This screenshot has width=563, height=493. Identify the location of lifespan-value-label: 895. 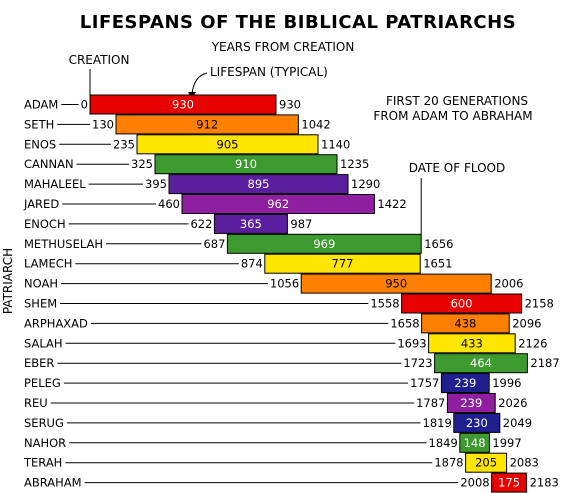
(259, 184).